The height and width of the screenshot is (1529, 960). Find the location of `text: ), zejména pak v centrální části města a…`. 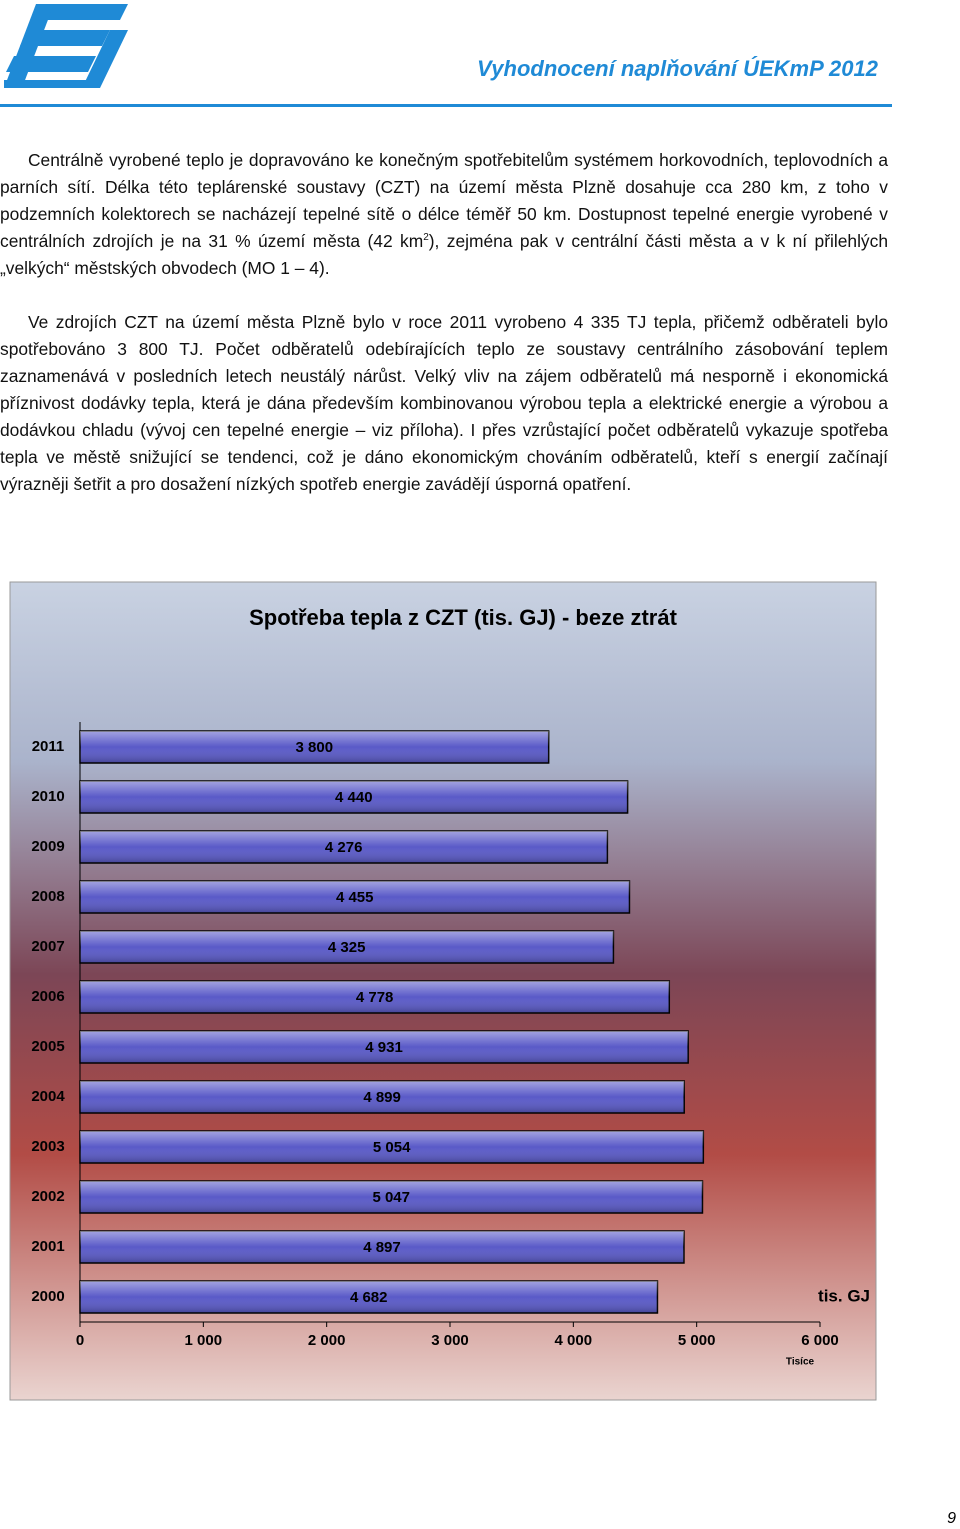

text: ), zejména pak v centrální části města a… is located at coordinates (444, 254).